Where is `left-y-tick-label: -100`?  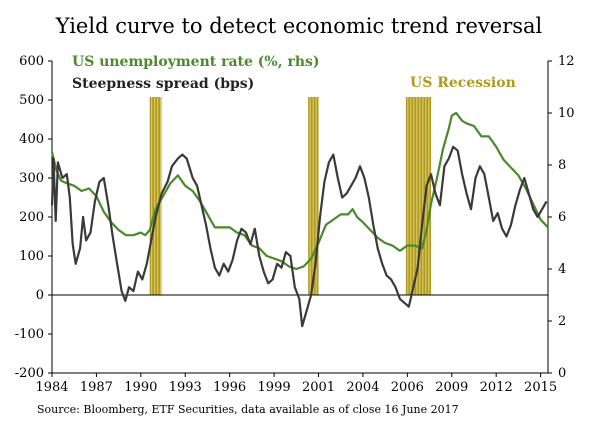 left-y-tick-label: -100 is located at coordinates (29, 334).